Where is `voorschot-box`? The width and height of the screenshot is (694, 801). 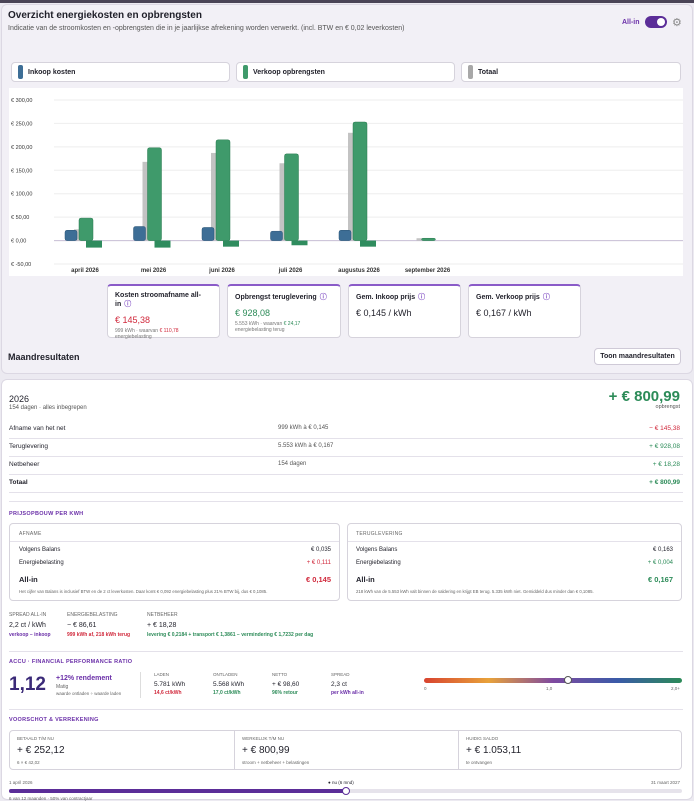 voorschot-box is located at coordinates (345, 750).